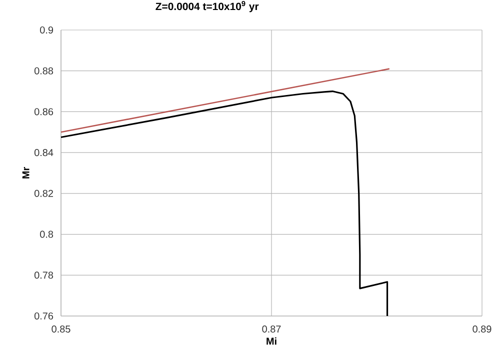 The width and height of the screenshot is (500, 360). Describe the element at coordinates (44, 112) in the screenshot. I see `y-tick-label: 0.86` at that location.